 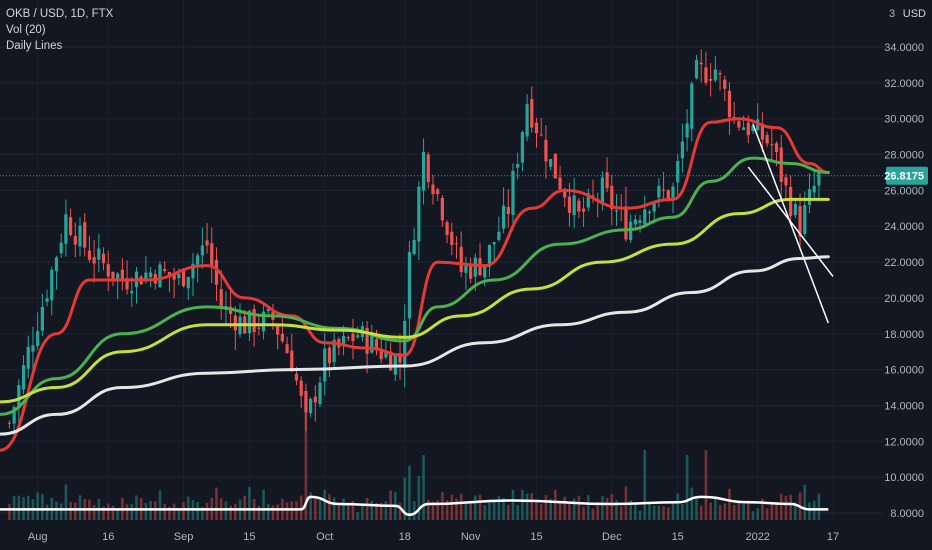 I want to click on time-tick-label: 2022, so click(x=757, y=537).